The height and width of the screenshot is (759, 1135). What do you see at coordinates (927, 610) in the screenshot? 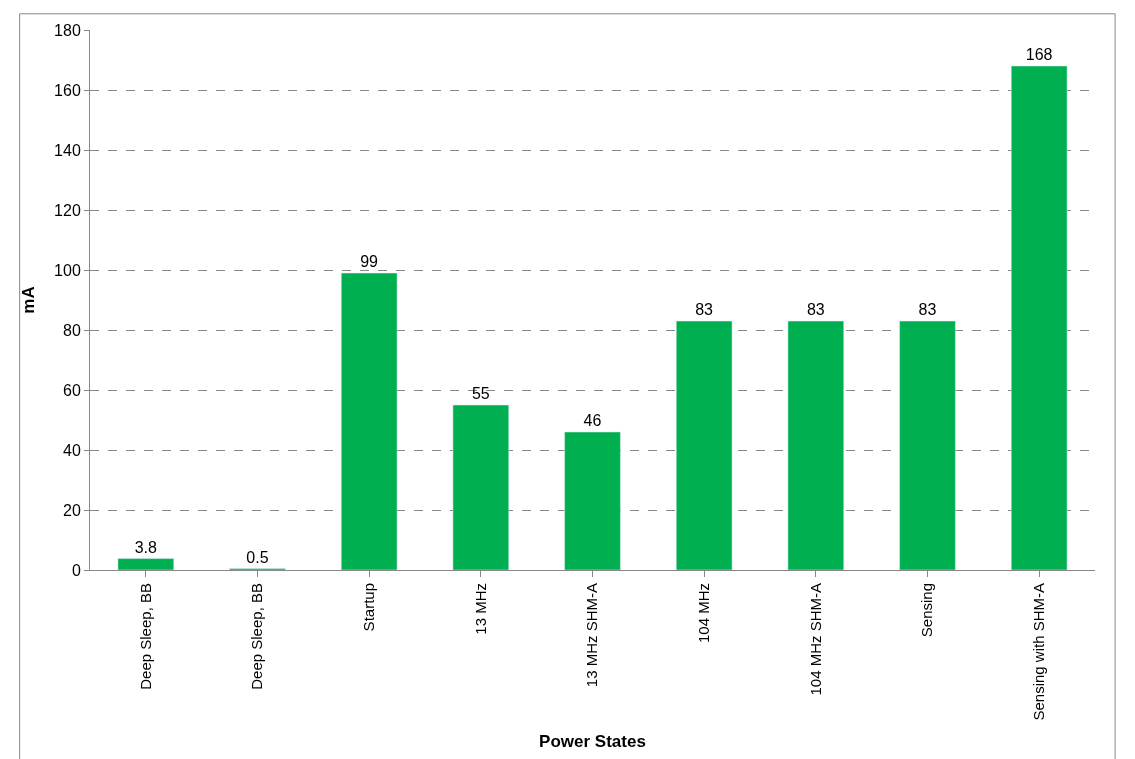
I see `x-tick-label: Sensing` at bounding box center [927, 610].